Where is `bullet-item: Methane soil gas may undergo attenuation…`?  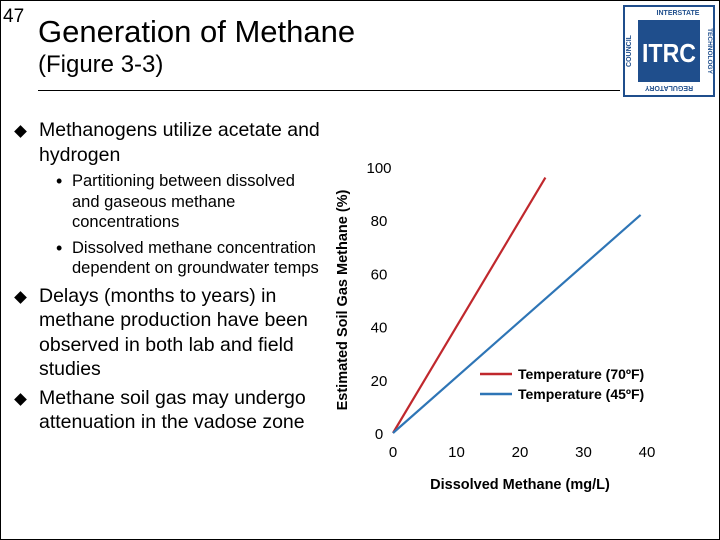
bullet-item: Methane soil gas may undergo attenuation… is located at coordinates (170, 410).